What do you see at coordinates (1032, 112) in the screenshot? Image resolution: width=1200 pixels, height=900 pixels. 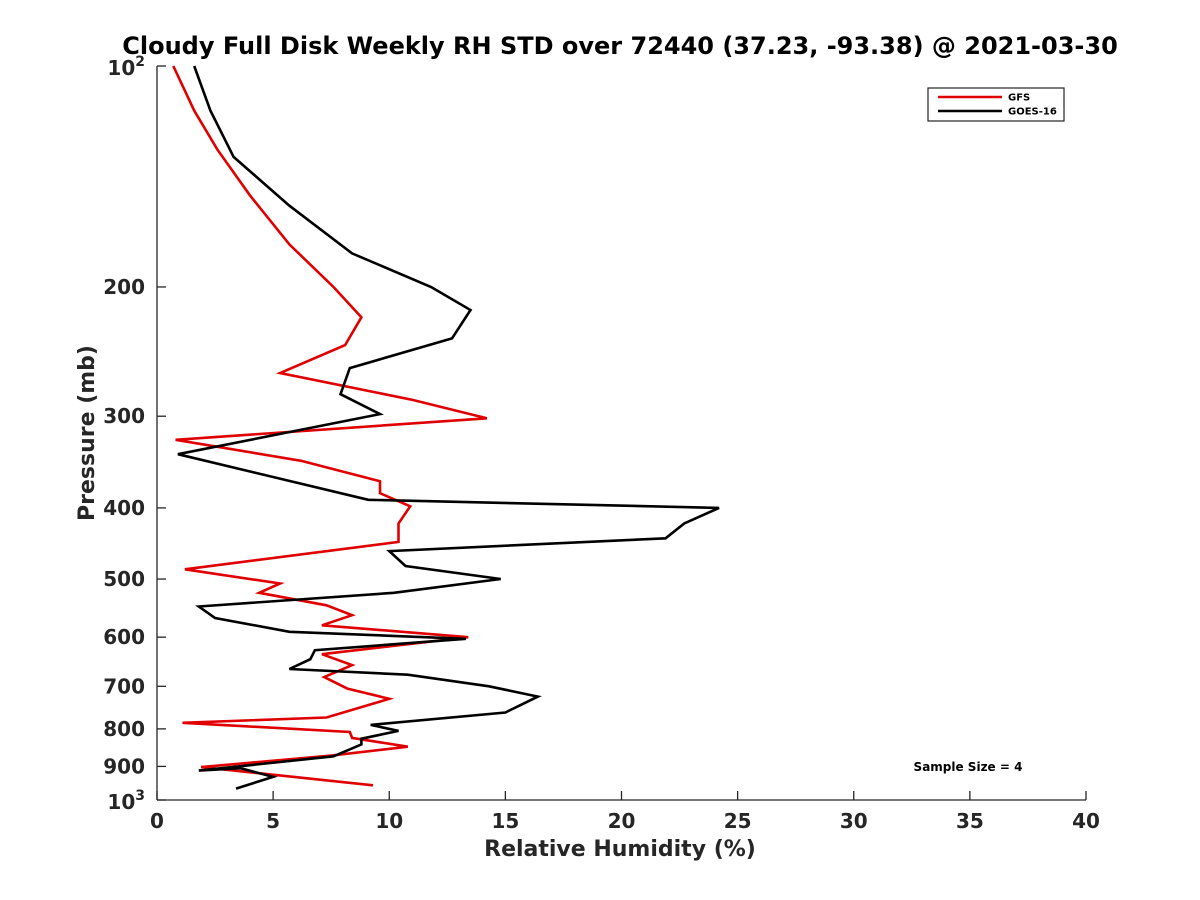 I see `legend-label: GOES-16` at bounding box center [1032, 112].